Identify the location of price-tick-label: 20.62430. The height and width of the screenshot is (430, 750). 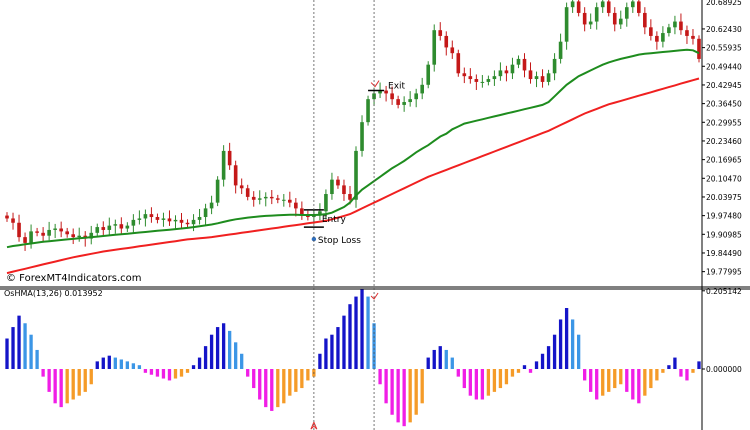
(724, 29).